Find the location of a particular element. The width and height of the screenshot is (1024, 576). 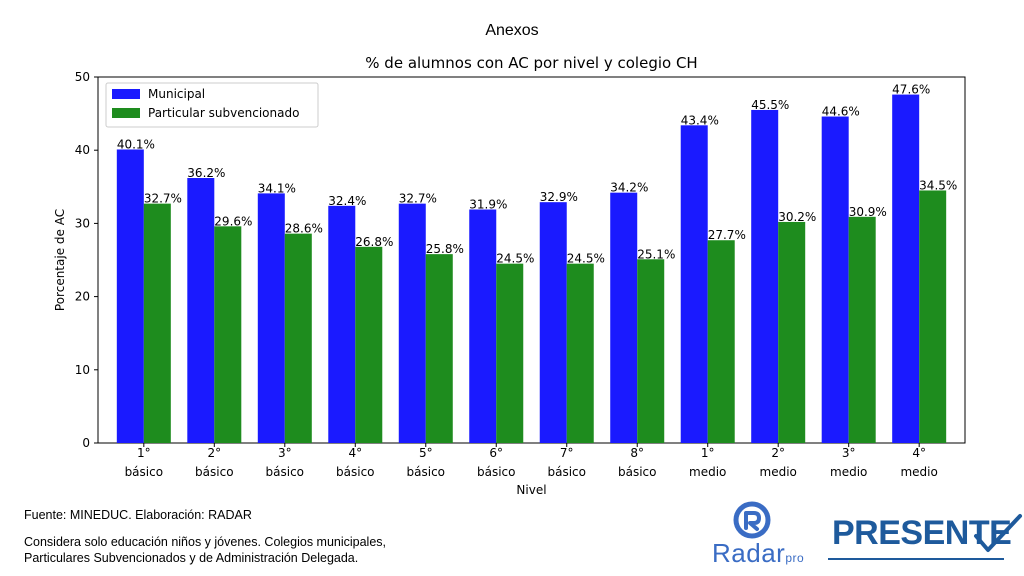

x-axis-label: Nivel is located at coordinates (531, 490).